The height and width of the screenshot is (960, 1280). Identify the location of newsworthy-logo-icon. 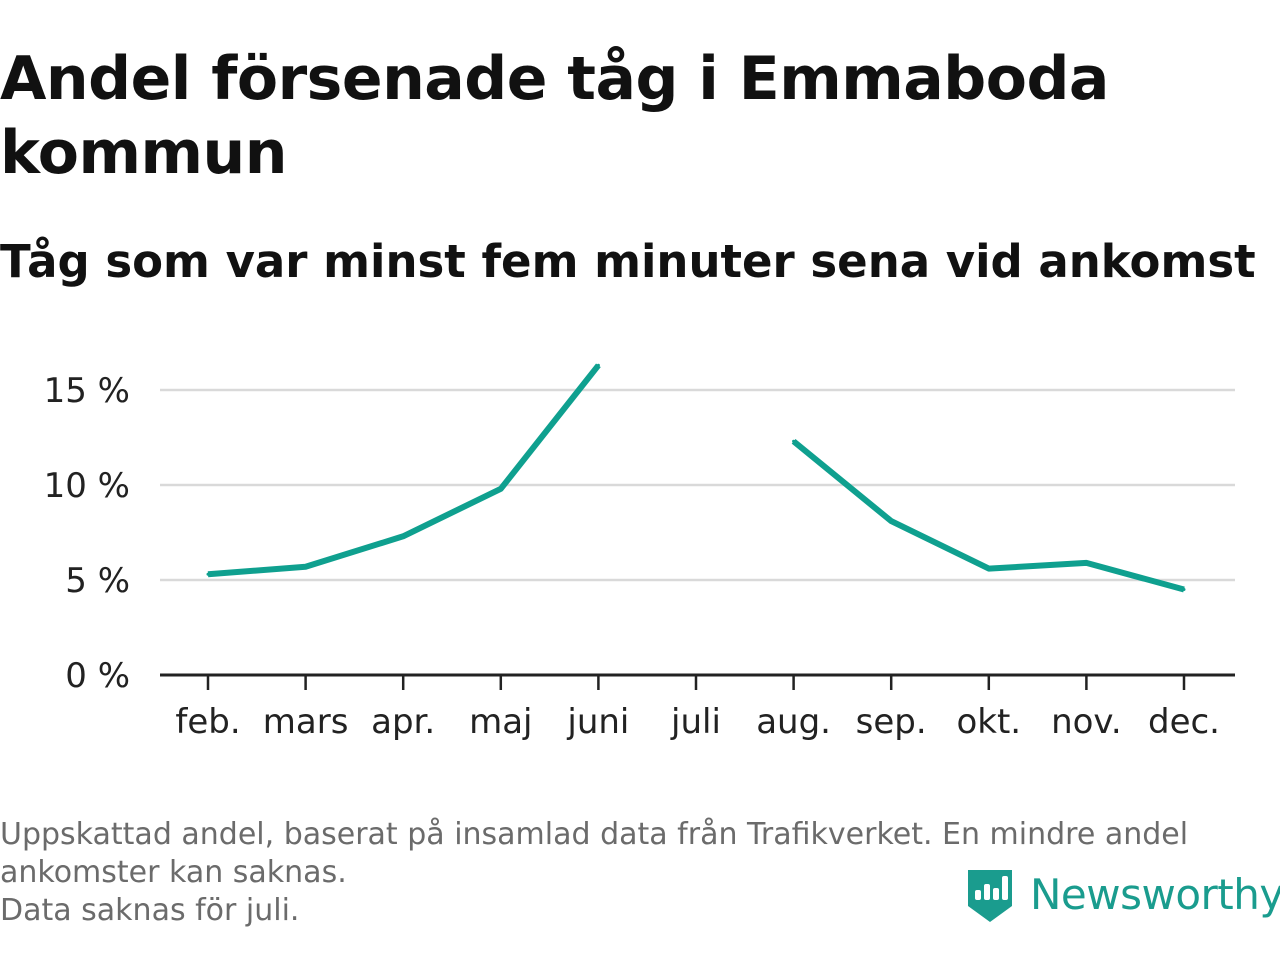
(990, 896).